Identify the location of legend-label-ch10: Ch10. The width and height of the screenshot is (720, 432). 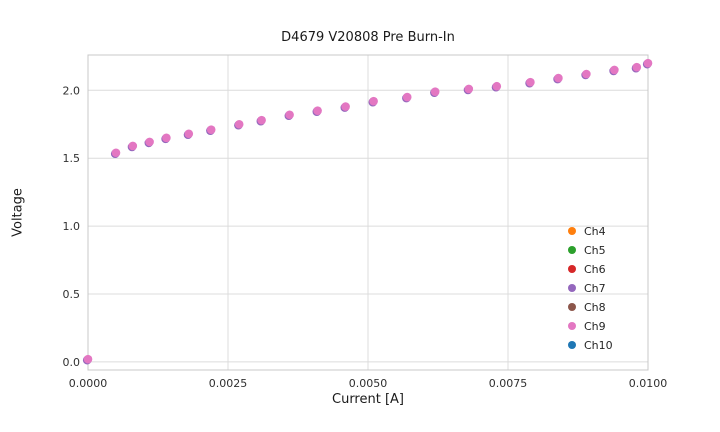
(598, 345).